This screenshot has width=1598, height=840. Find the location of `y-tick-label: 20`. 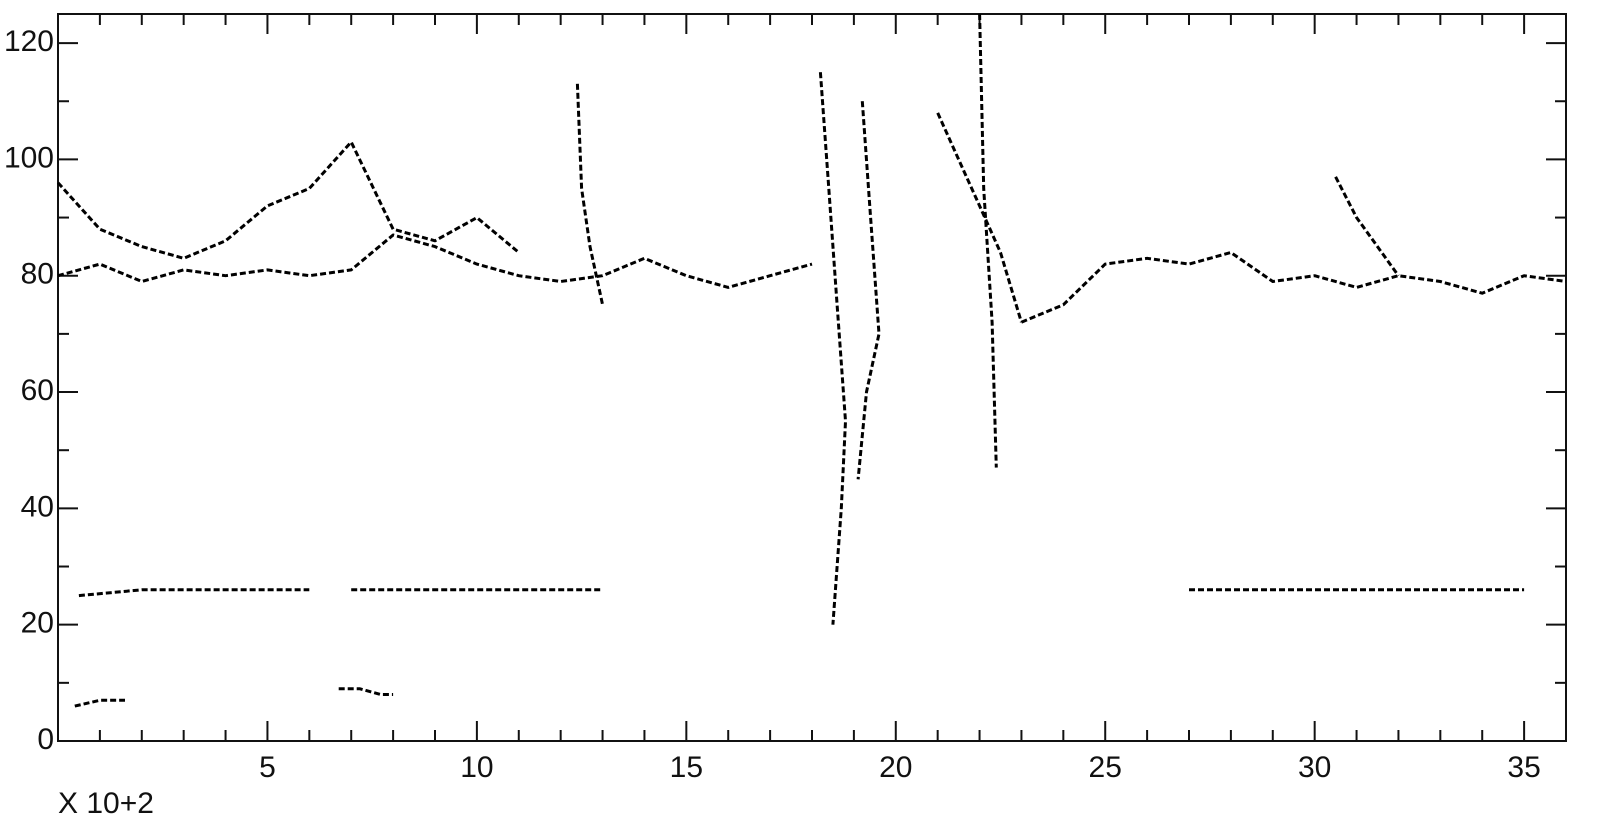

y-tick-label: 20 is located at coordinates (37, 623).